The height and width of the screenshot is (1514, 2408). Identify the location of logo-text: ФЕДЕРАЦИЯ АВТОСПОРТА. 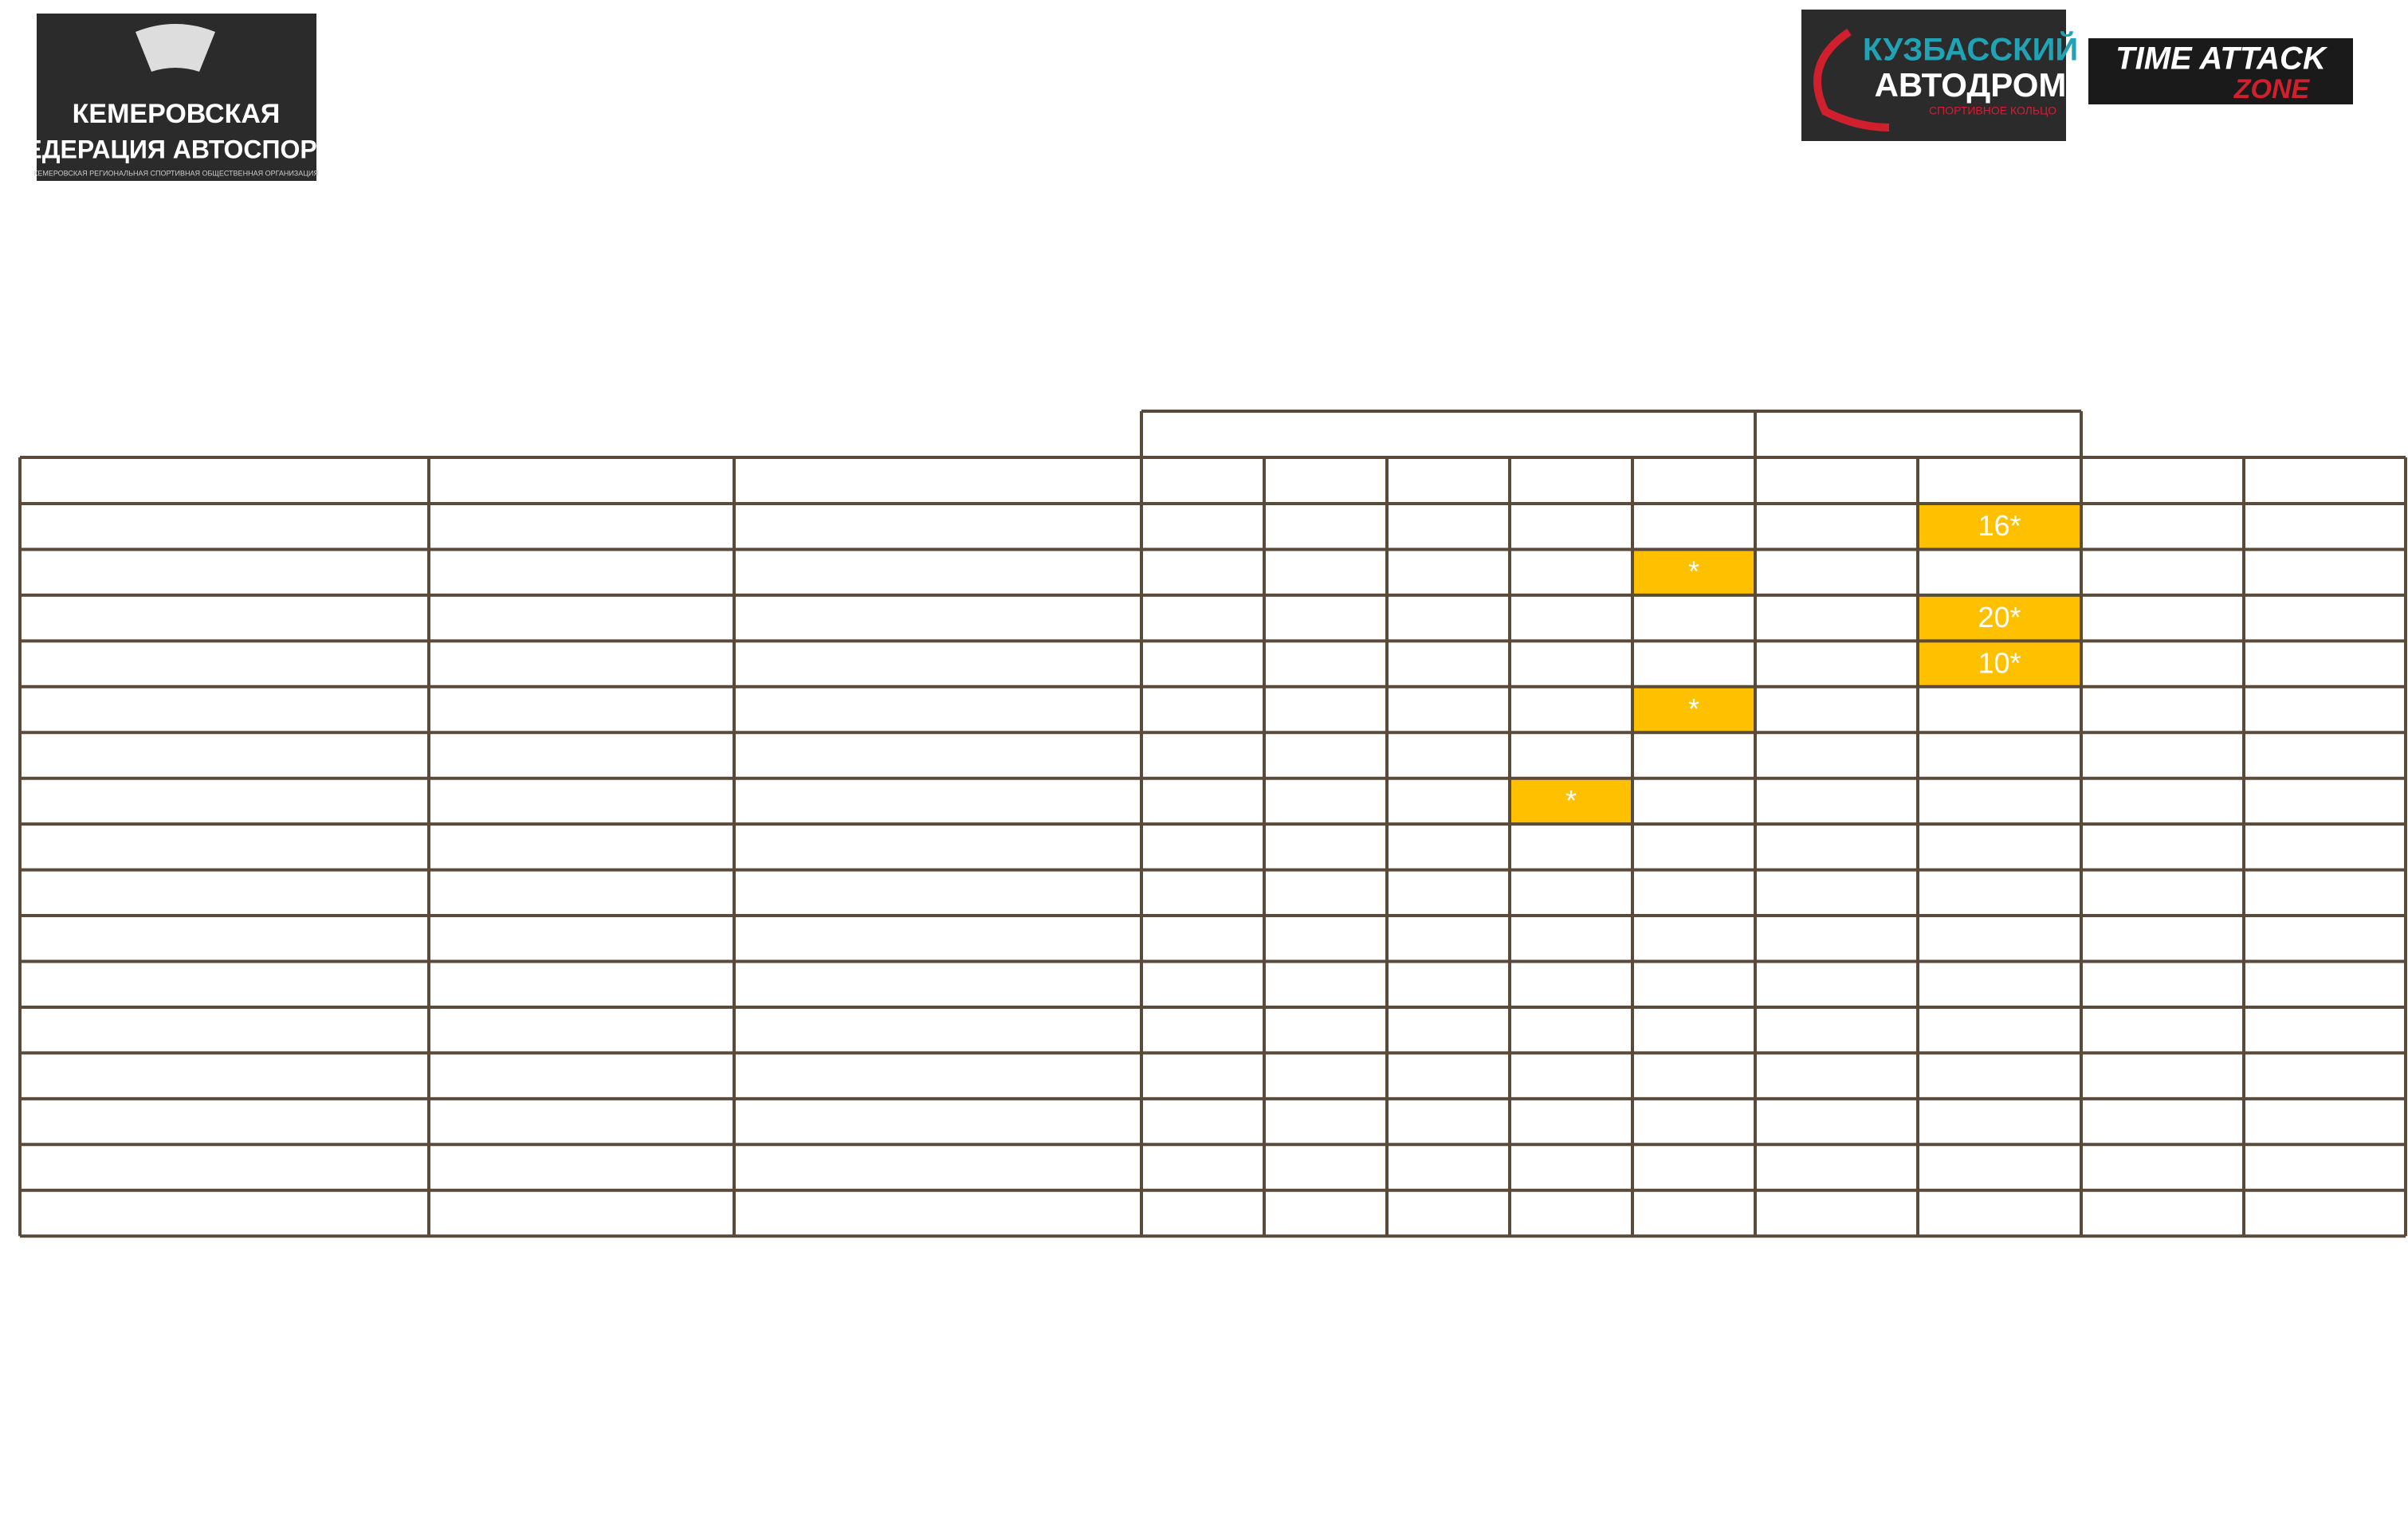
(176, 149).